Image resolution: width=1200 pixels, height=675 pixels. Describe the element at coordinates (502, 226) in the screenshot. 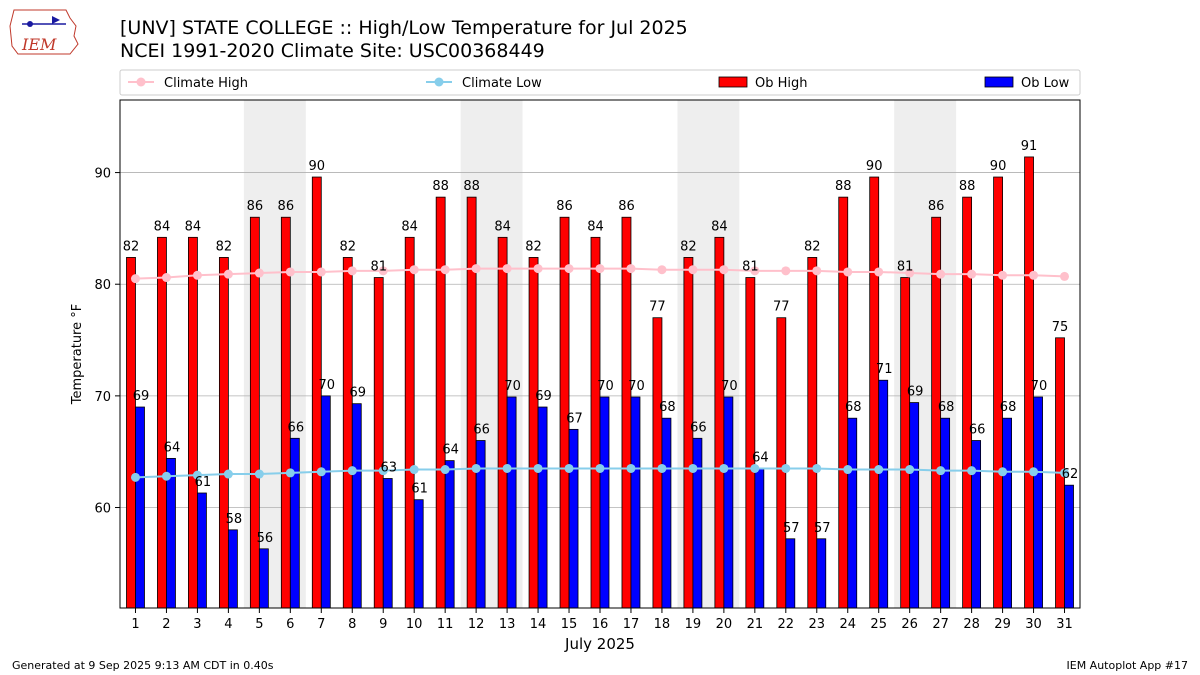

I see `ob-high-label-13: 84` at that location.